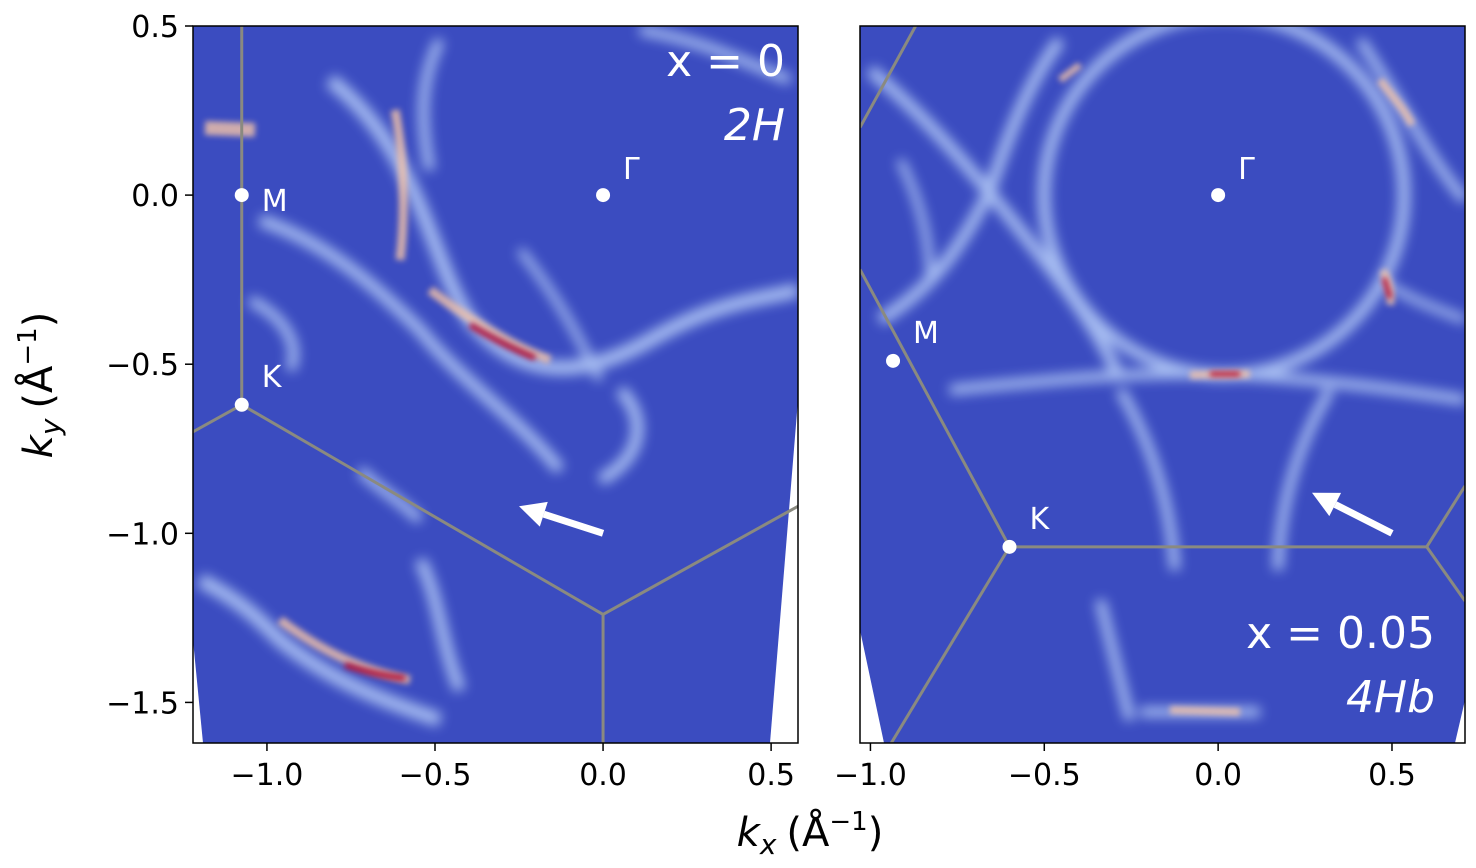 The width and height of the screenshot is (1476, 868). I want to click on panel-label-composition: x = 0.05, so click(1340, 633).